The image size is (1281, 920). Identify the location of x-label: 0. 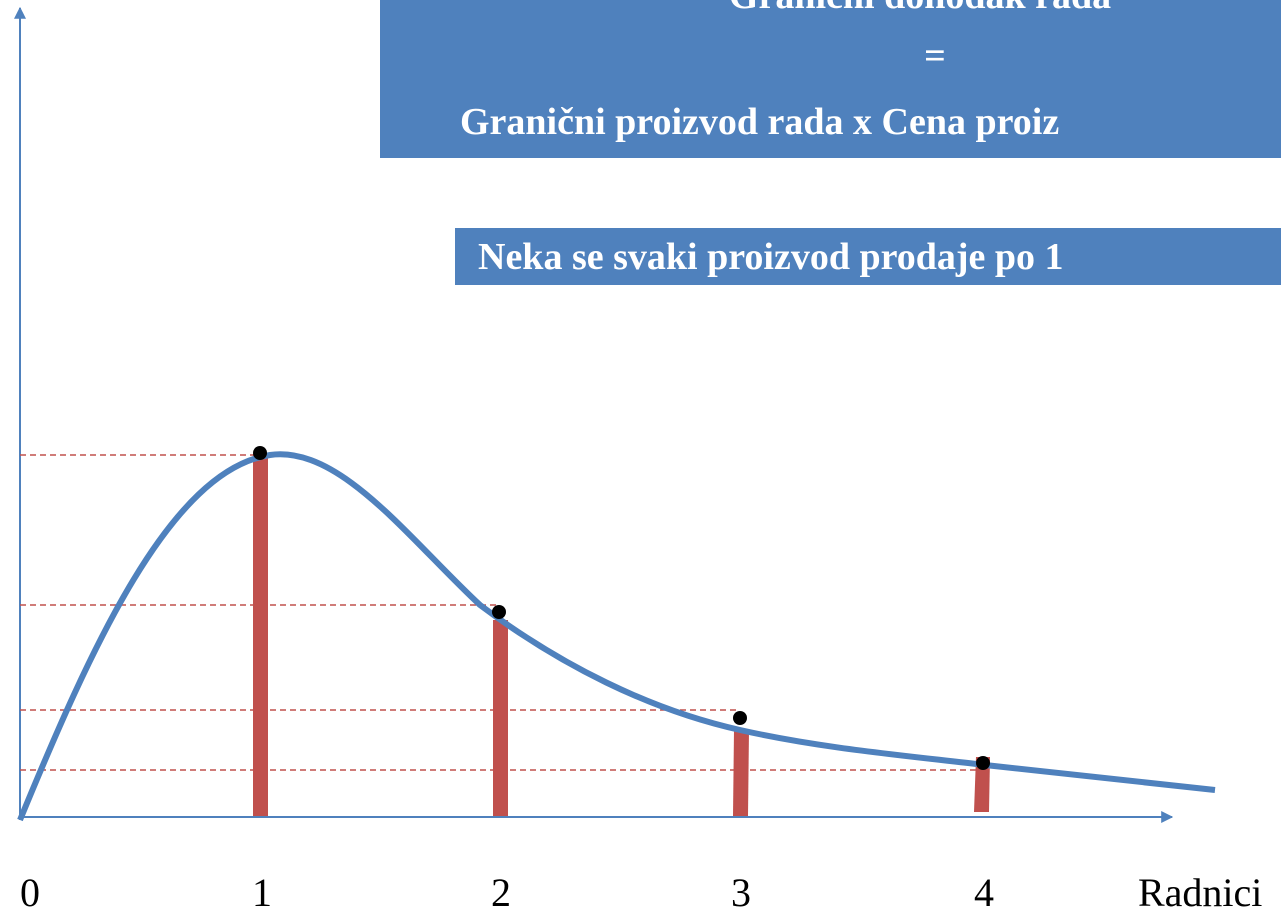
(30, 892).